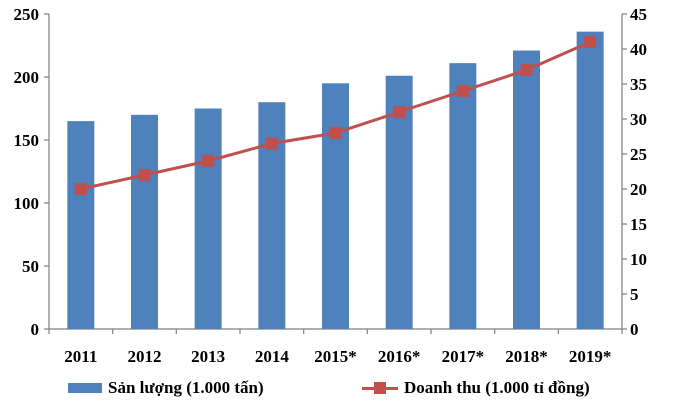 Image resolution: width=685 pixels, height=410 pixels. I want to click on x-tick-label: 2018*, so click(526, 356).